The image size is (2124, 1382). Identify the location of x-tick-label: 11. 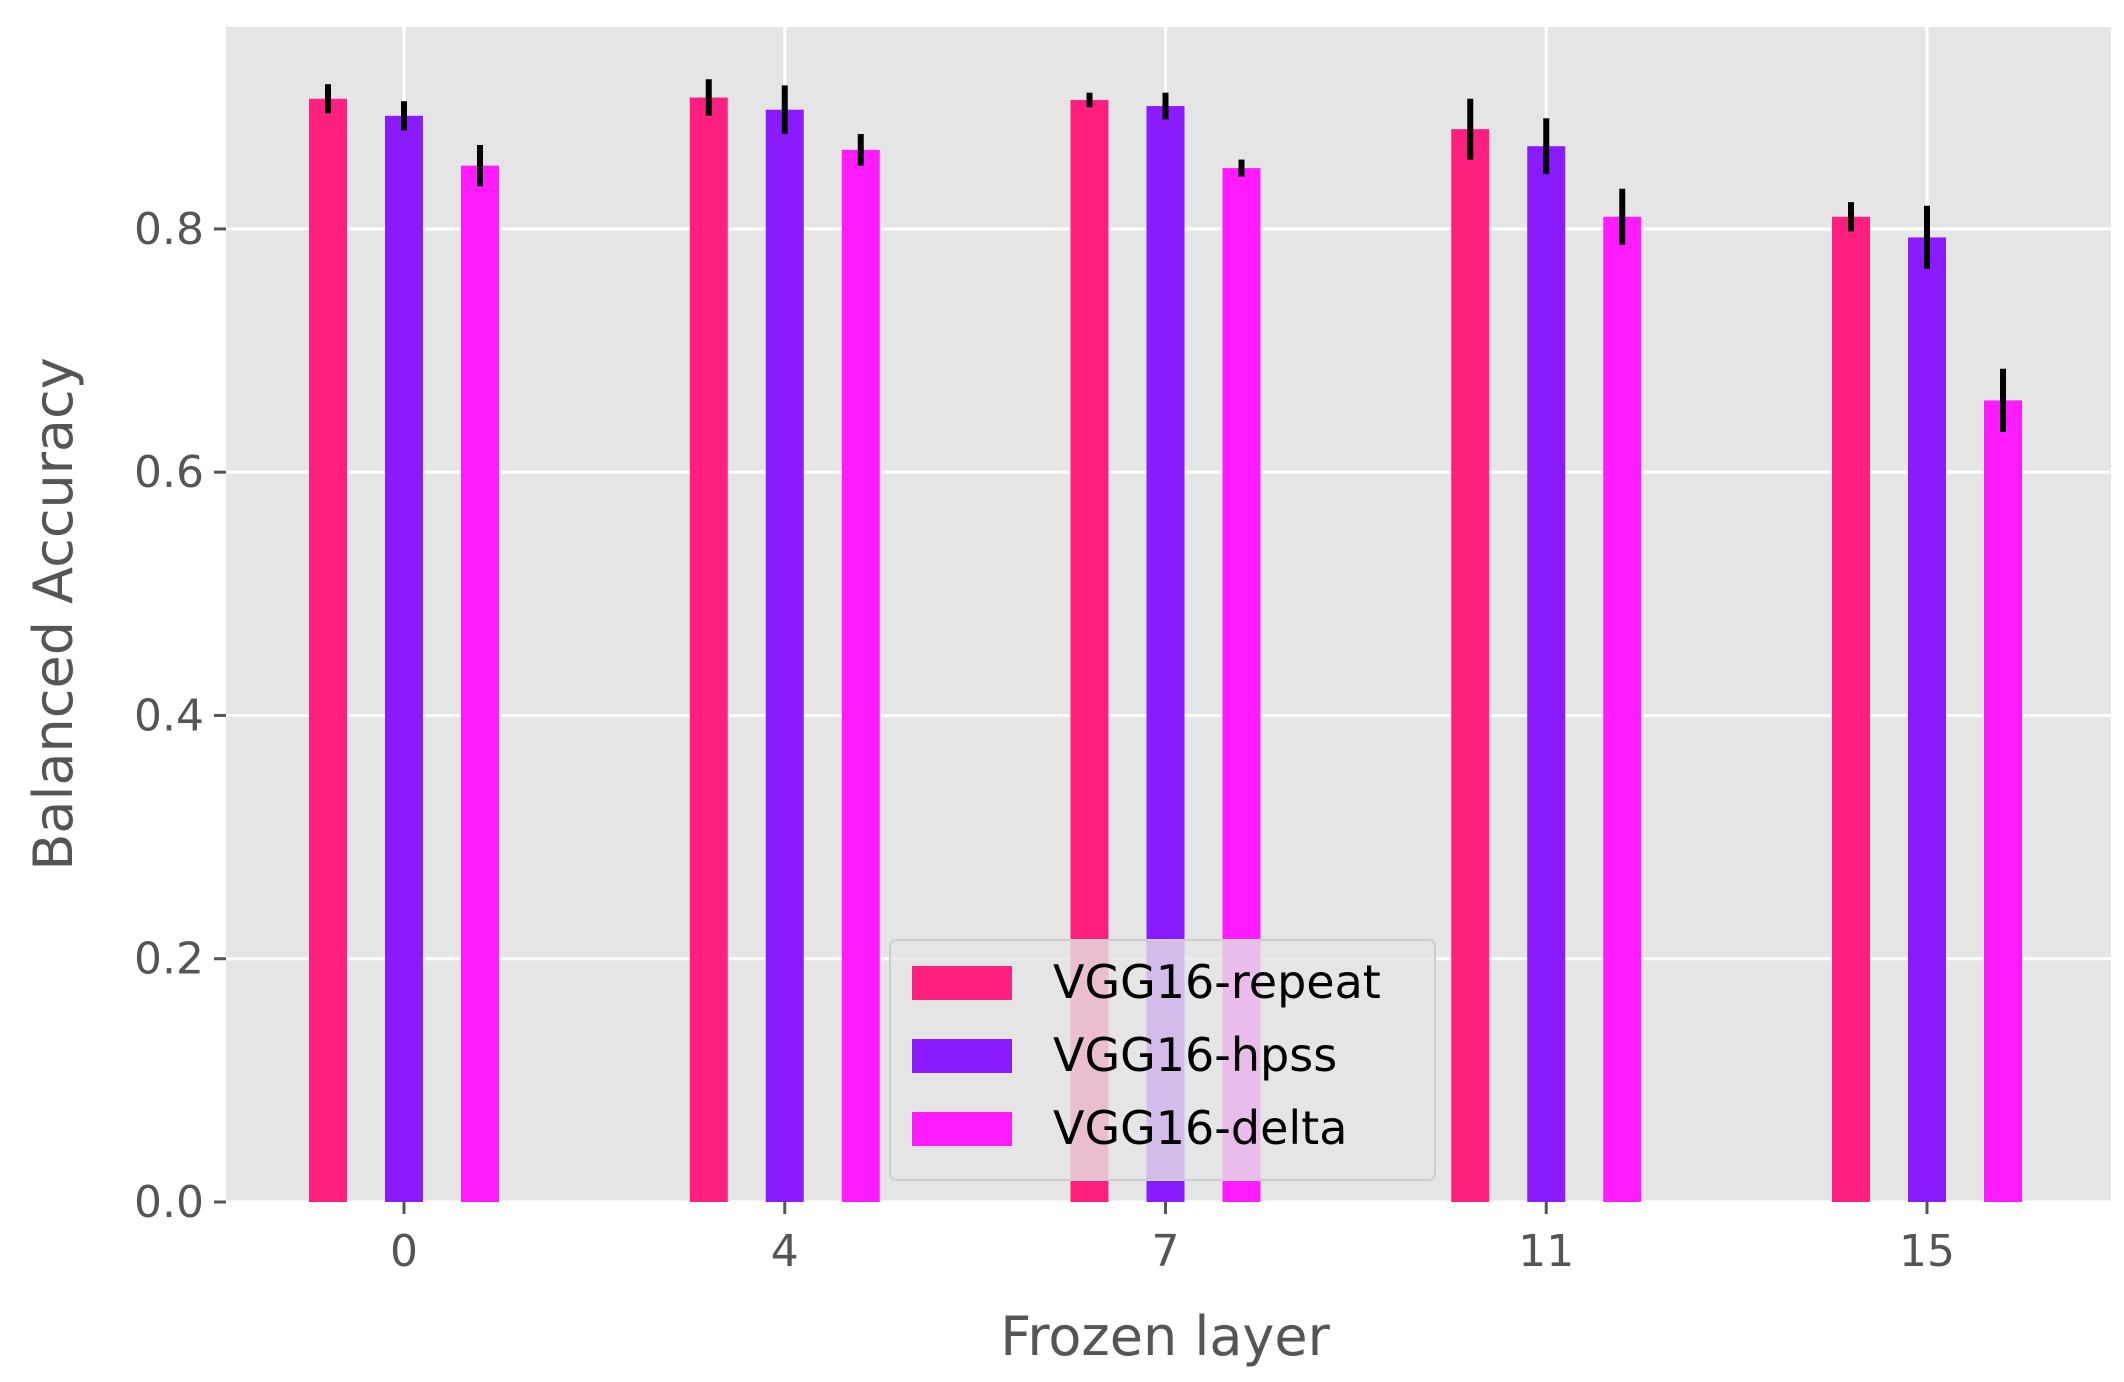
(1546, 1251).